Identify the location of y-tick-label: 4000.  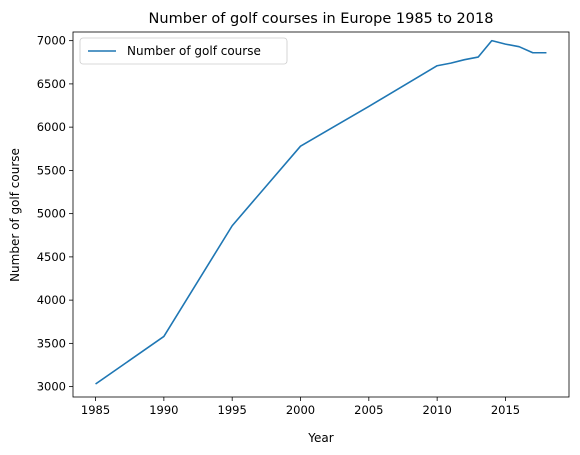
(51, 300).